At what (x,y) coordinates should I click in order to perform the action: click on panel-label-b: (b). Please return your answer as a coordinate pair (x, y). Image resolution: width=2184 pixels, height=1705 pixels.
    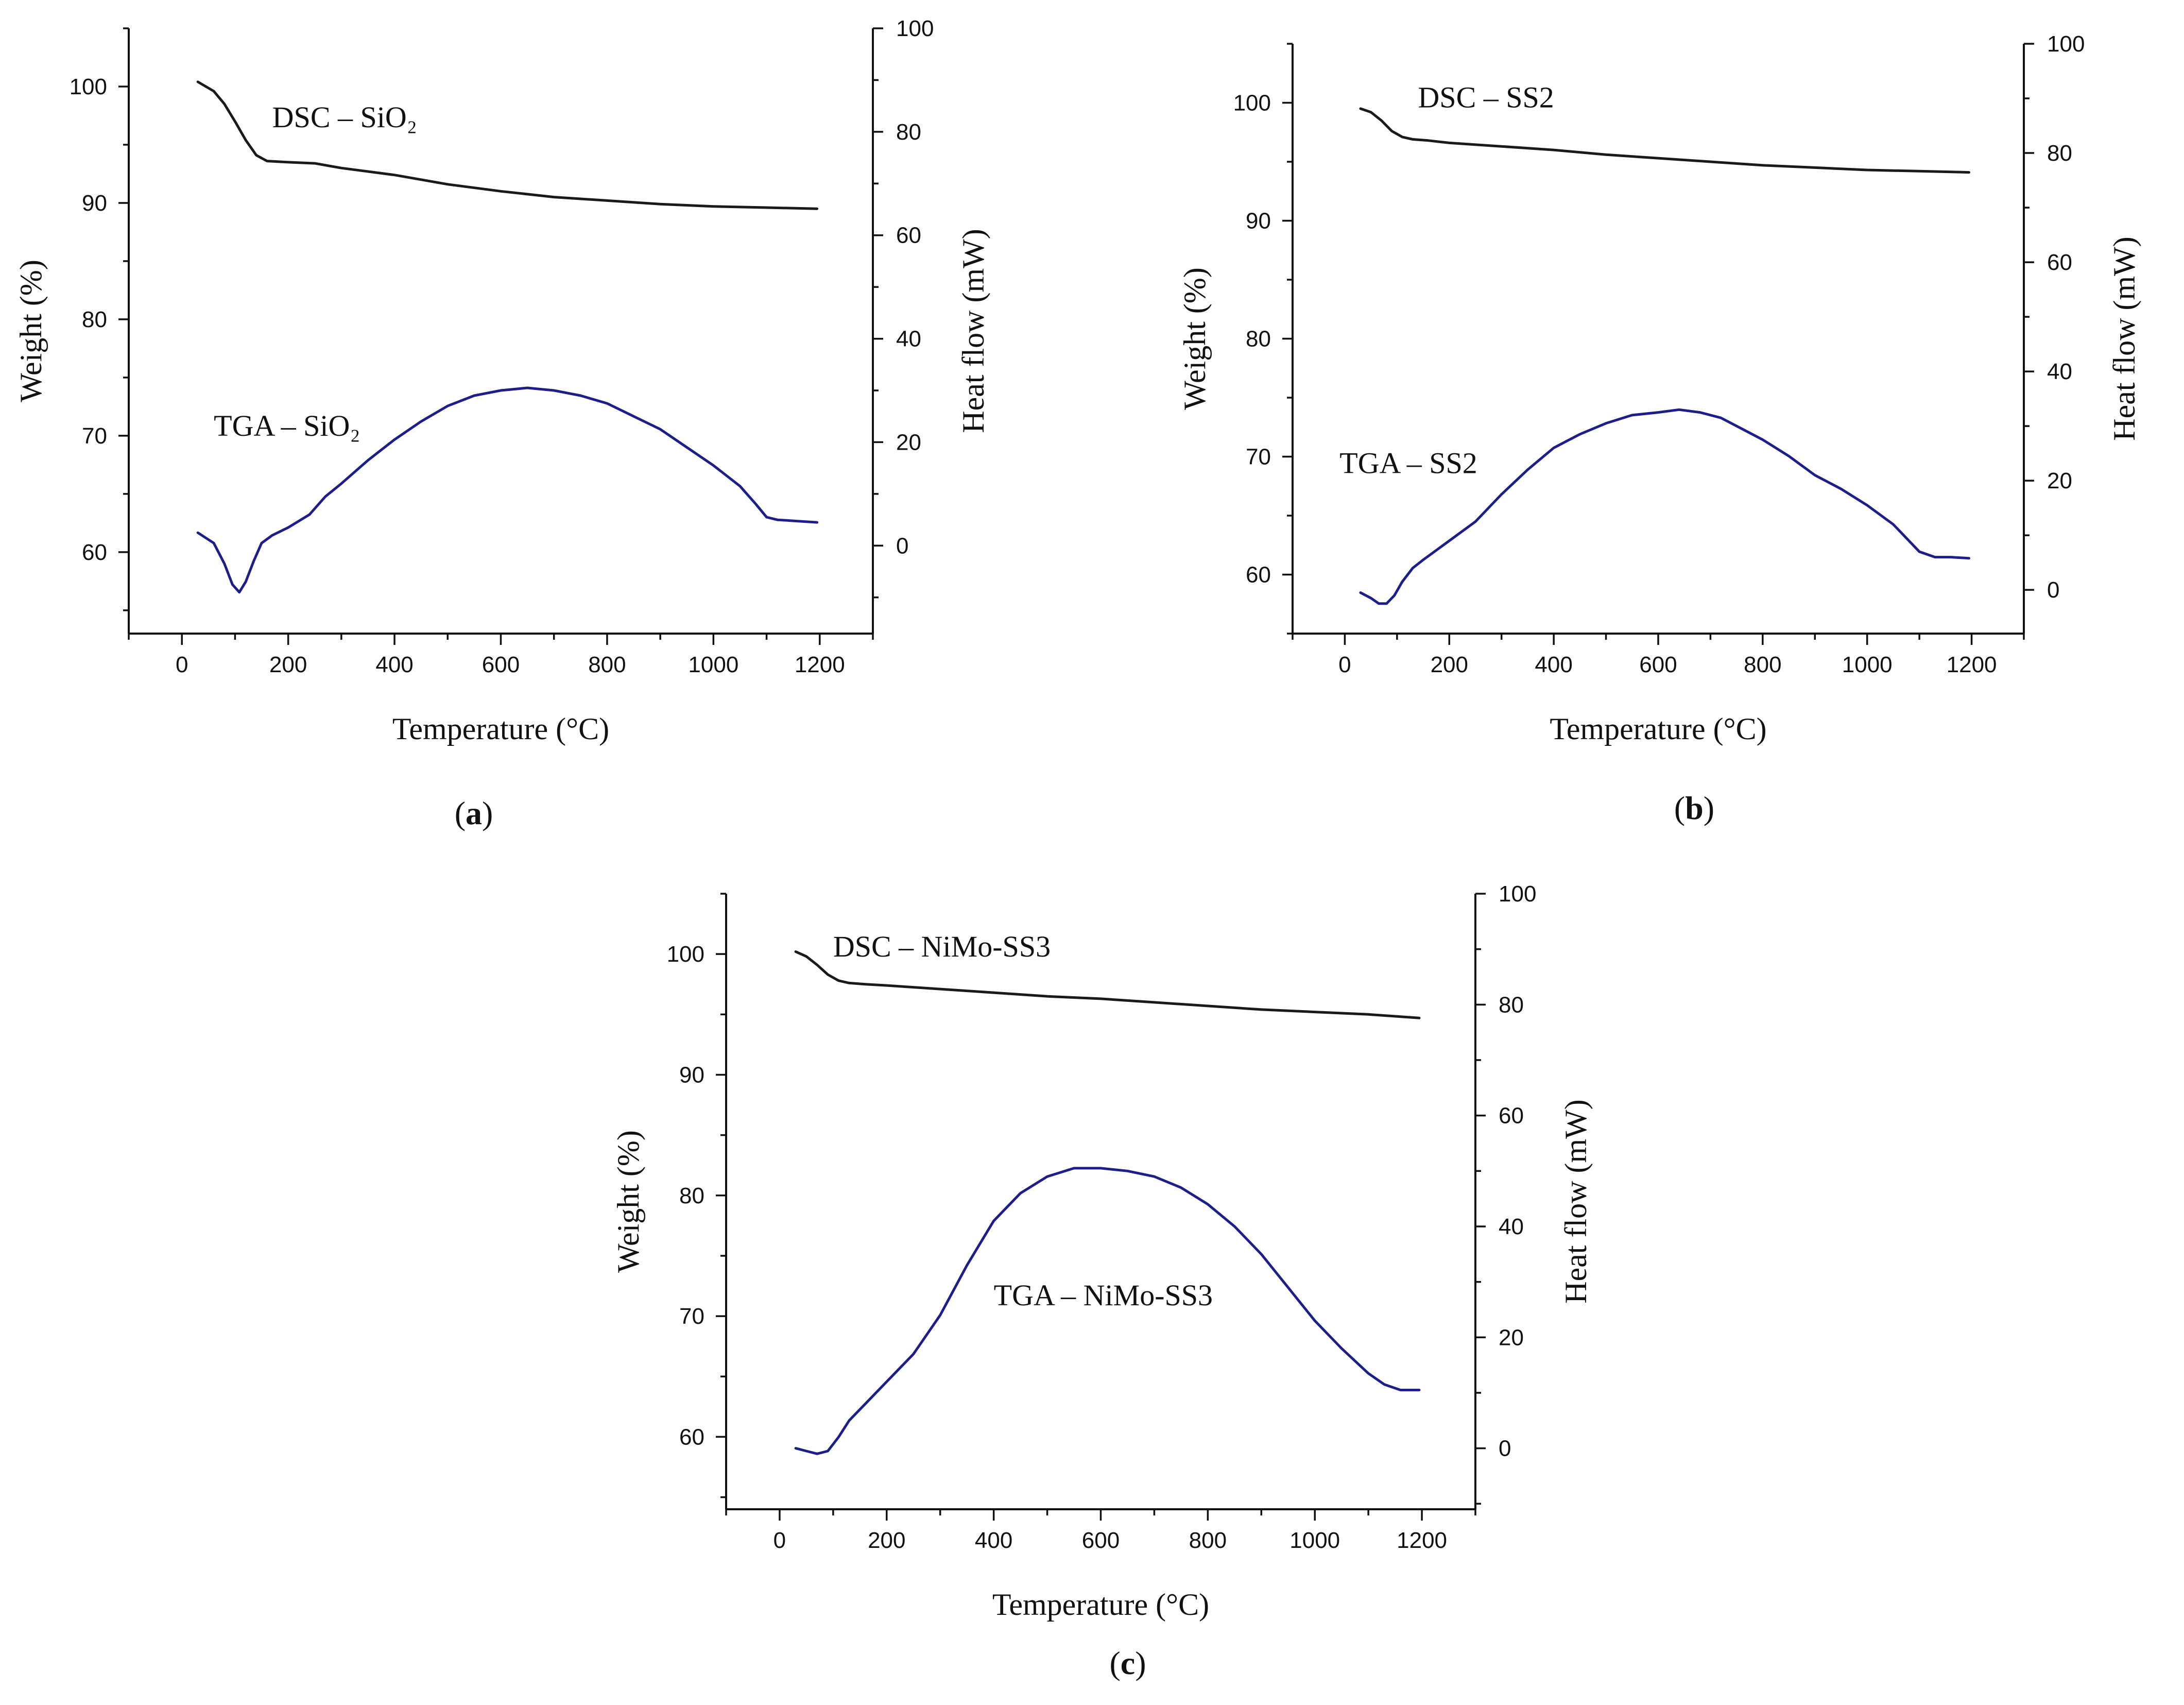
    Looking at the image, I should click on (1694, 808).